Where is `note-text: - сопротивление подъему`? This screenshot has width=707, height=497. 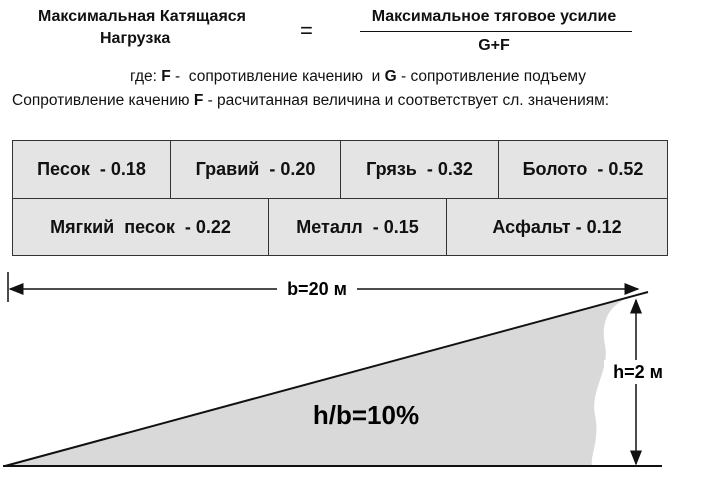 note-text: - сопротивление подъему is located at coordinates (494, 76).